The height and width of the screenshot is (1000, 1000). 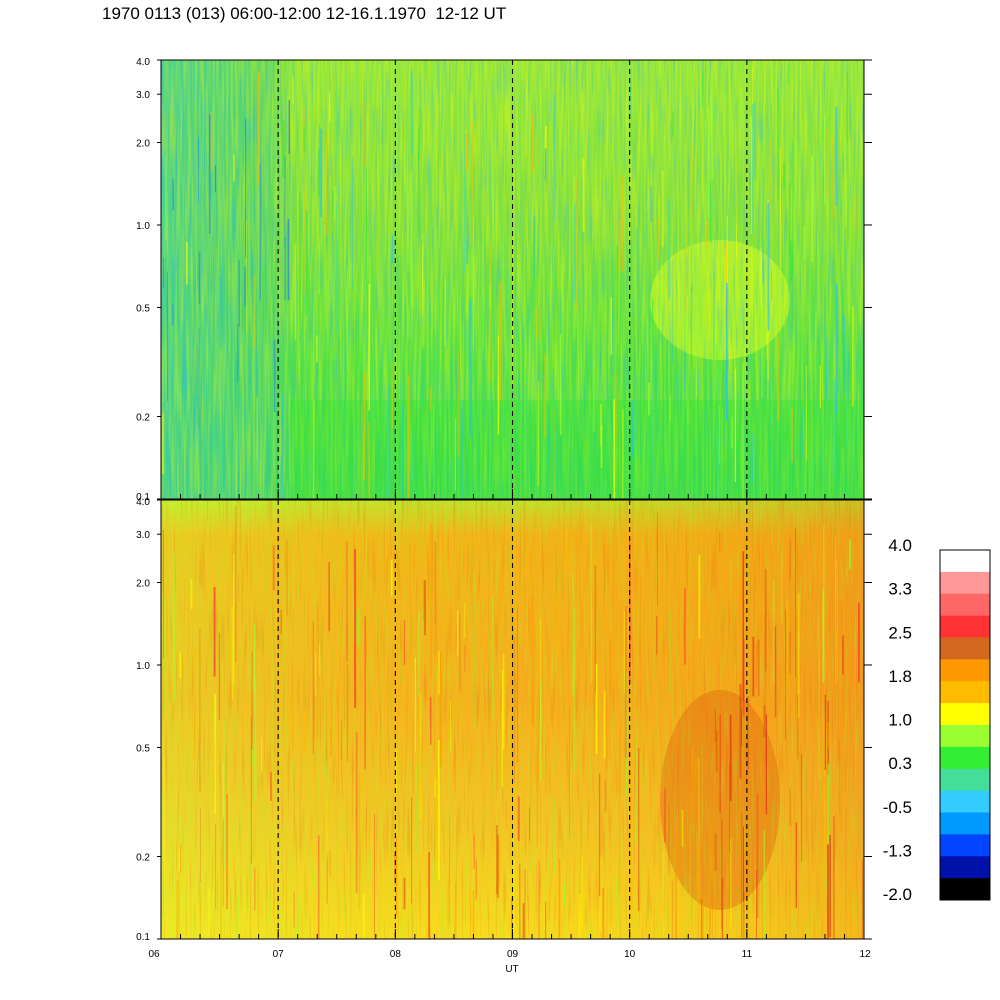 I want to click on colorbar-label: 3.3, so click(x=900, y=589).